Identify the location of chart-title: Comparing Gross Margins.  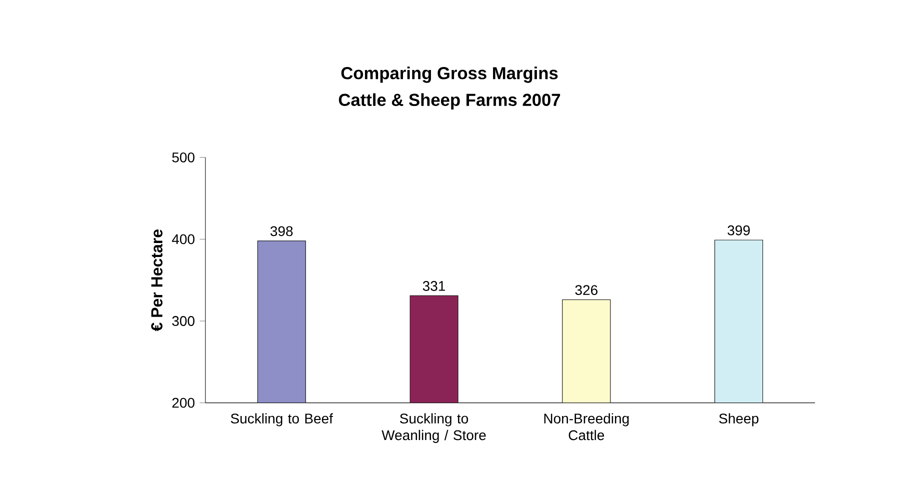
(449, 74).